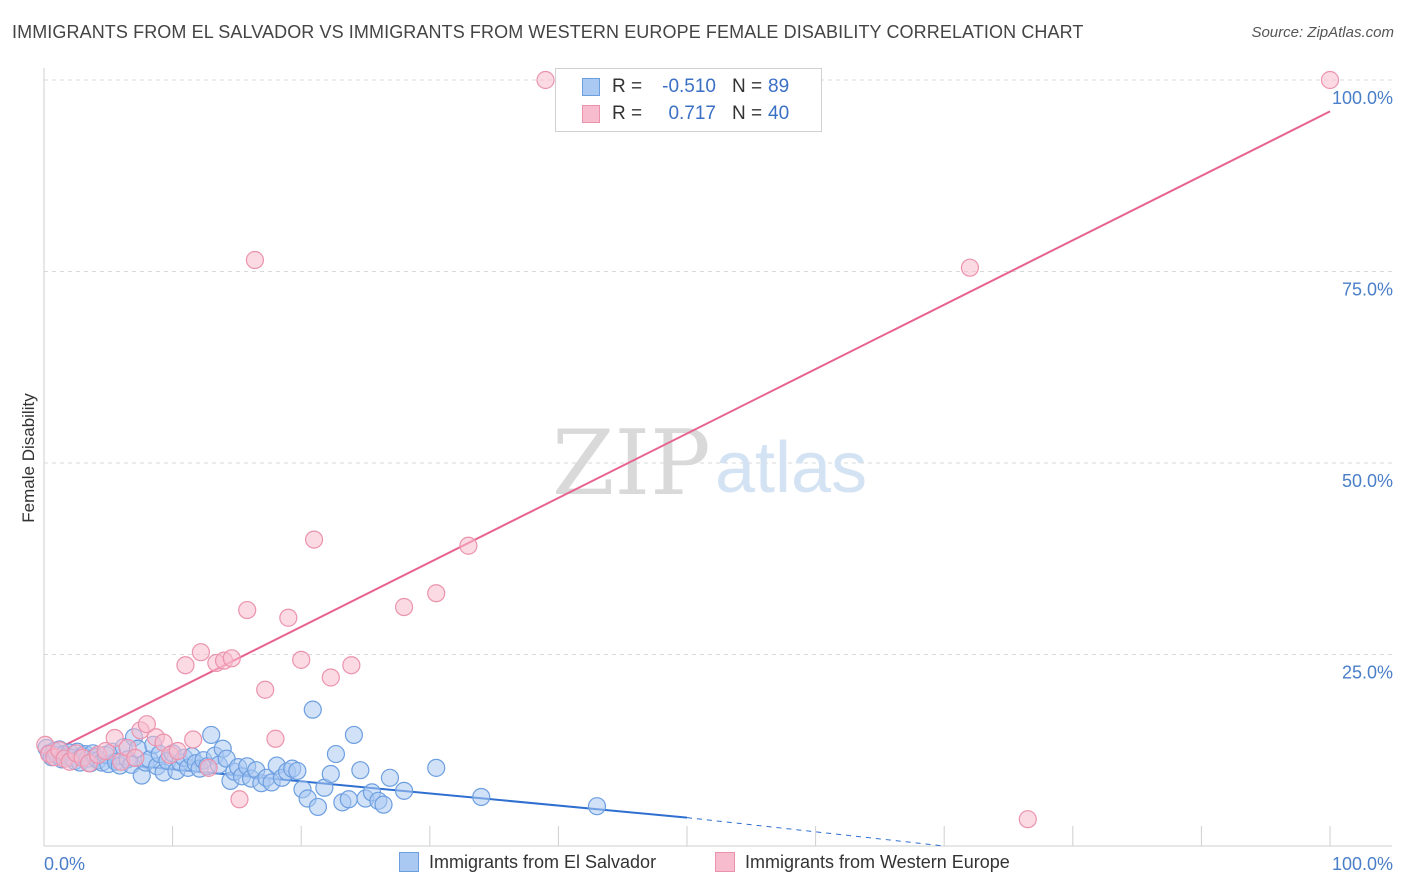 The height and width of the screenshot is (892, 1406). Describe the element at coordinates (1362, 864) in the screenshot. I see `x-tick-label: 100.0%` at that location.